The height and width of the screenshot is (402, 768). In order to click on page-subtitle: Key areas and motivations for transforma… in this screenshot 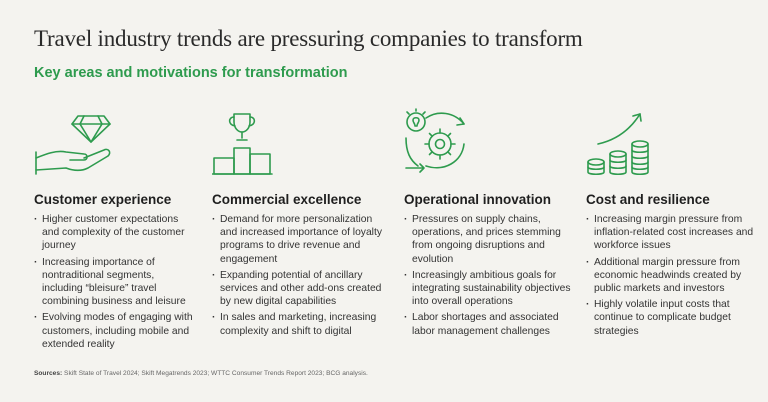, I will do `click(191, 73)`.